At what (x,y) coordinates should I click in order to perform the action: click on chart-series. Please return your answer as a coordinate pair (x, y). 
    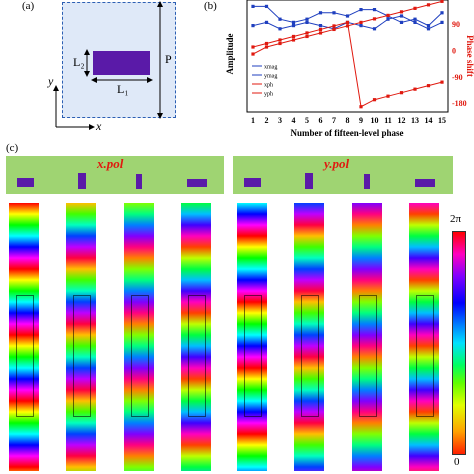
    Looking at the image, I should click on (347, 54).